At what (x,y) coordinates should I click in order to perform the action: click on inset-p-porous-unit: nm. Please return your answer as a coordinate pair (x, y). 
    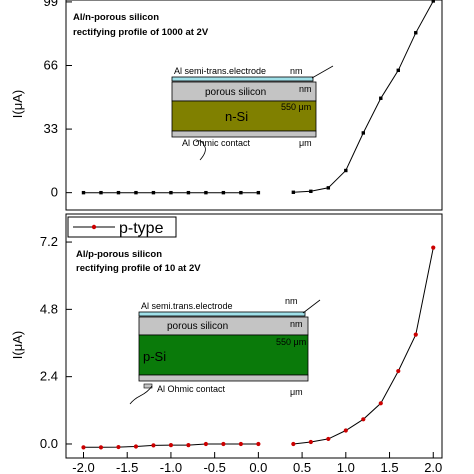
    Looking at the image, I should click on (296, 324).